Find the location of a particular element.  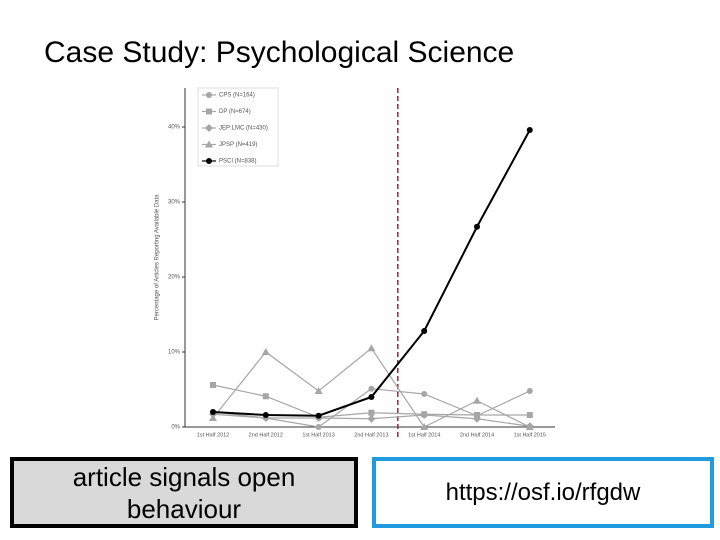

x-tick-label: 1st Half 2013 is located at coordinates (318, 435).